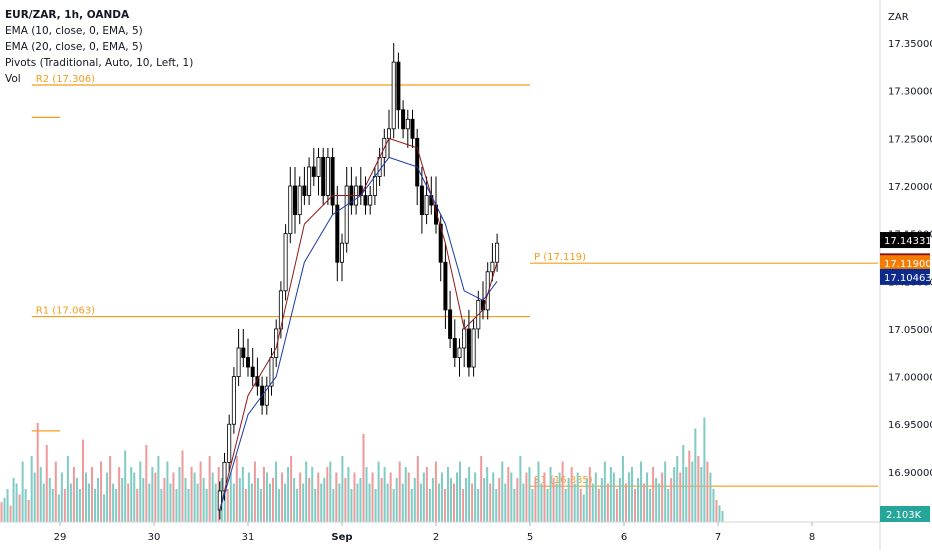  What do you see at coordinates (898, 17) in the screenshot?
I see `currency-label: ZAR` at bounding box center [898, 17].